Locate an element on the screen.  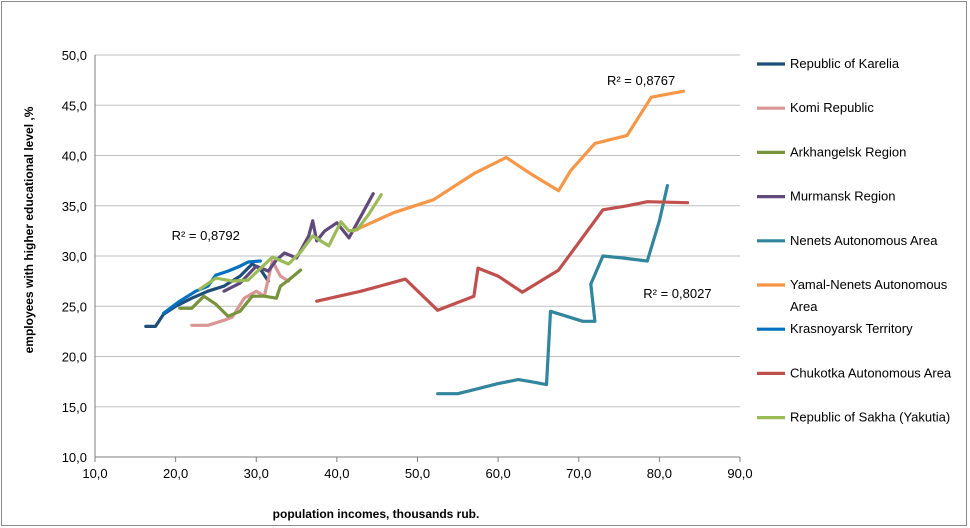
y-tick-label: 35,0 is located at coordinates (74, 206).